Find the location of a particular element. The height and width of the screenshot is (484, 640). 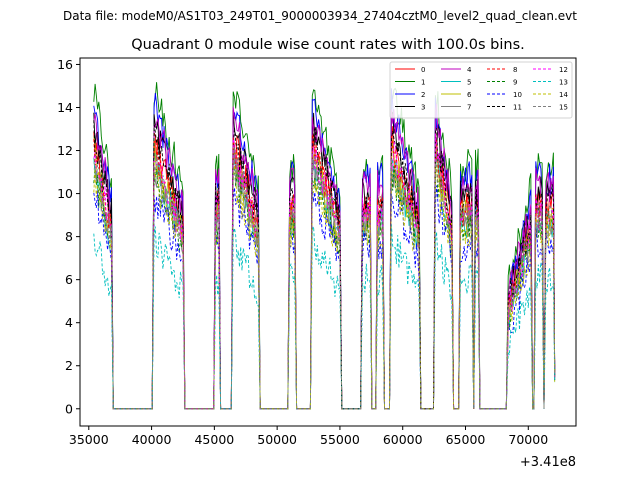

legend-label-2: 2 is located at coordinates (423, 95).